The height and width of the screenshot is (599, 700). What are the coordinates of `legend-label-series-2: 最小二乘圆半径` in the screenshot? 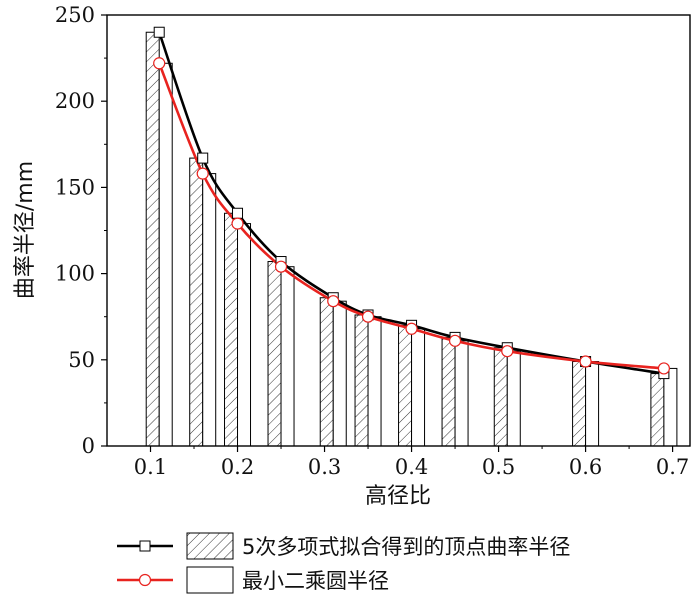 It's located at (315, 581).